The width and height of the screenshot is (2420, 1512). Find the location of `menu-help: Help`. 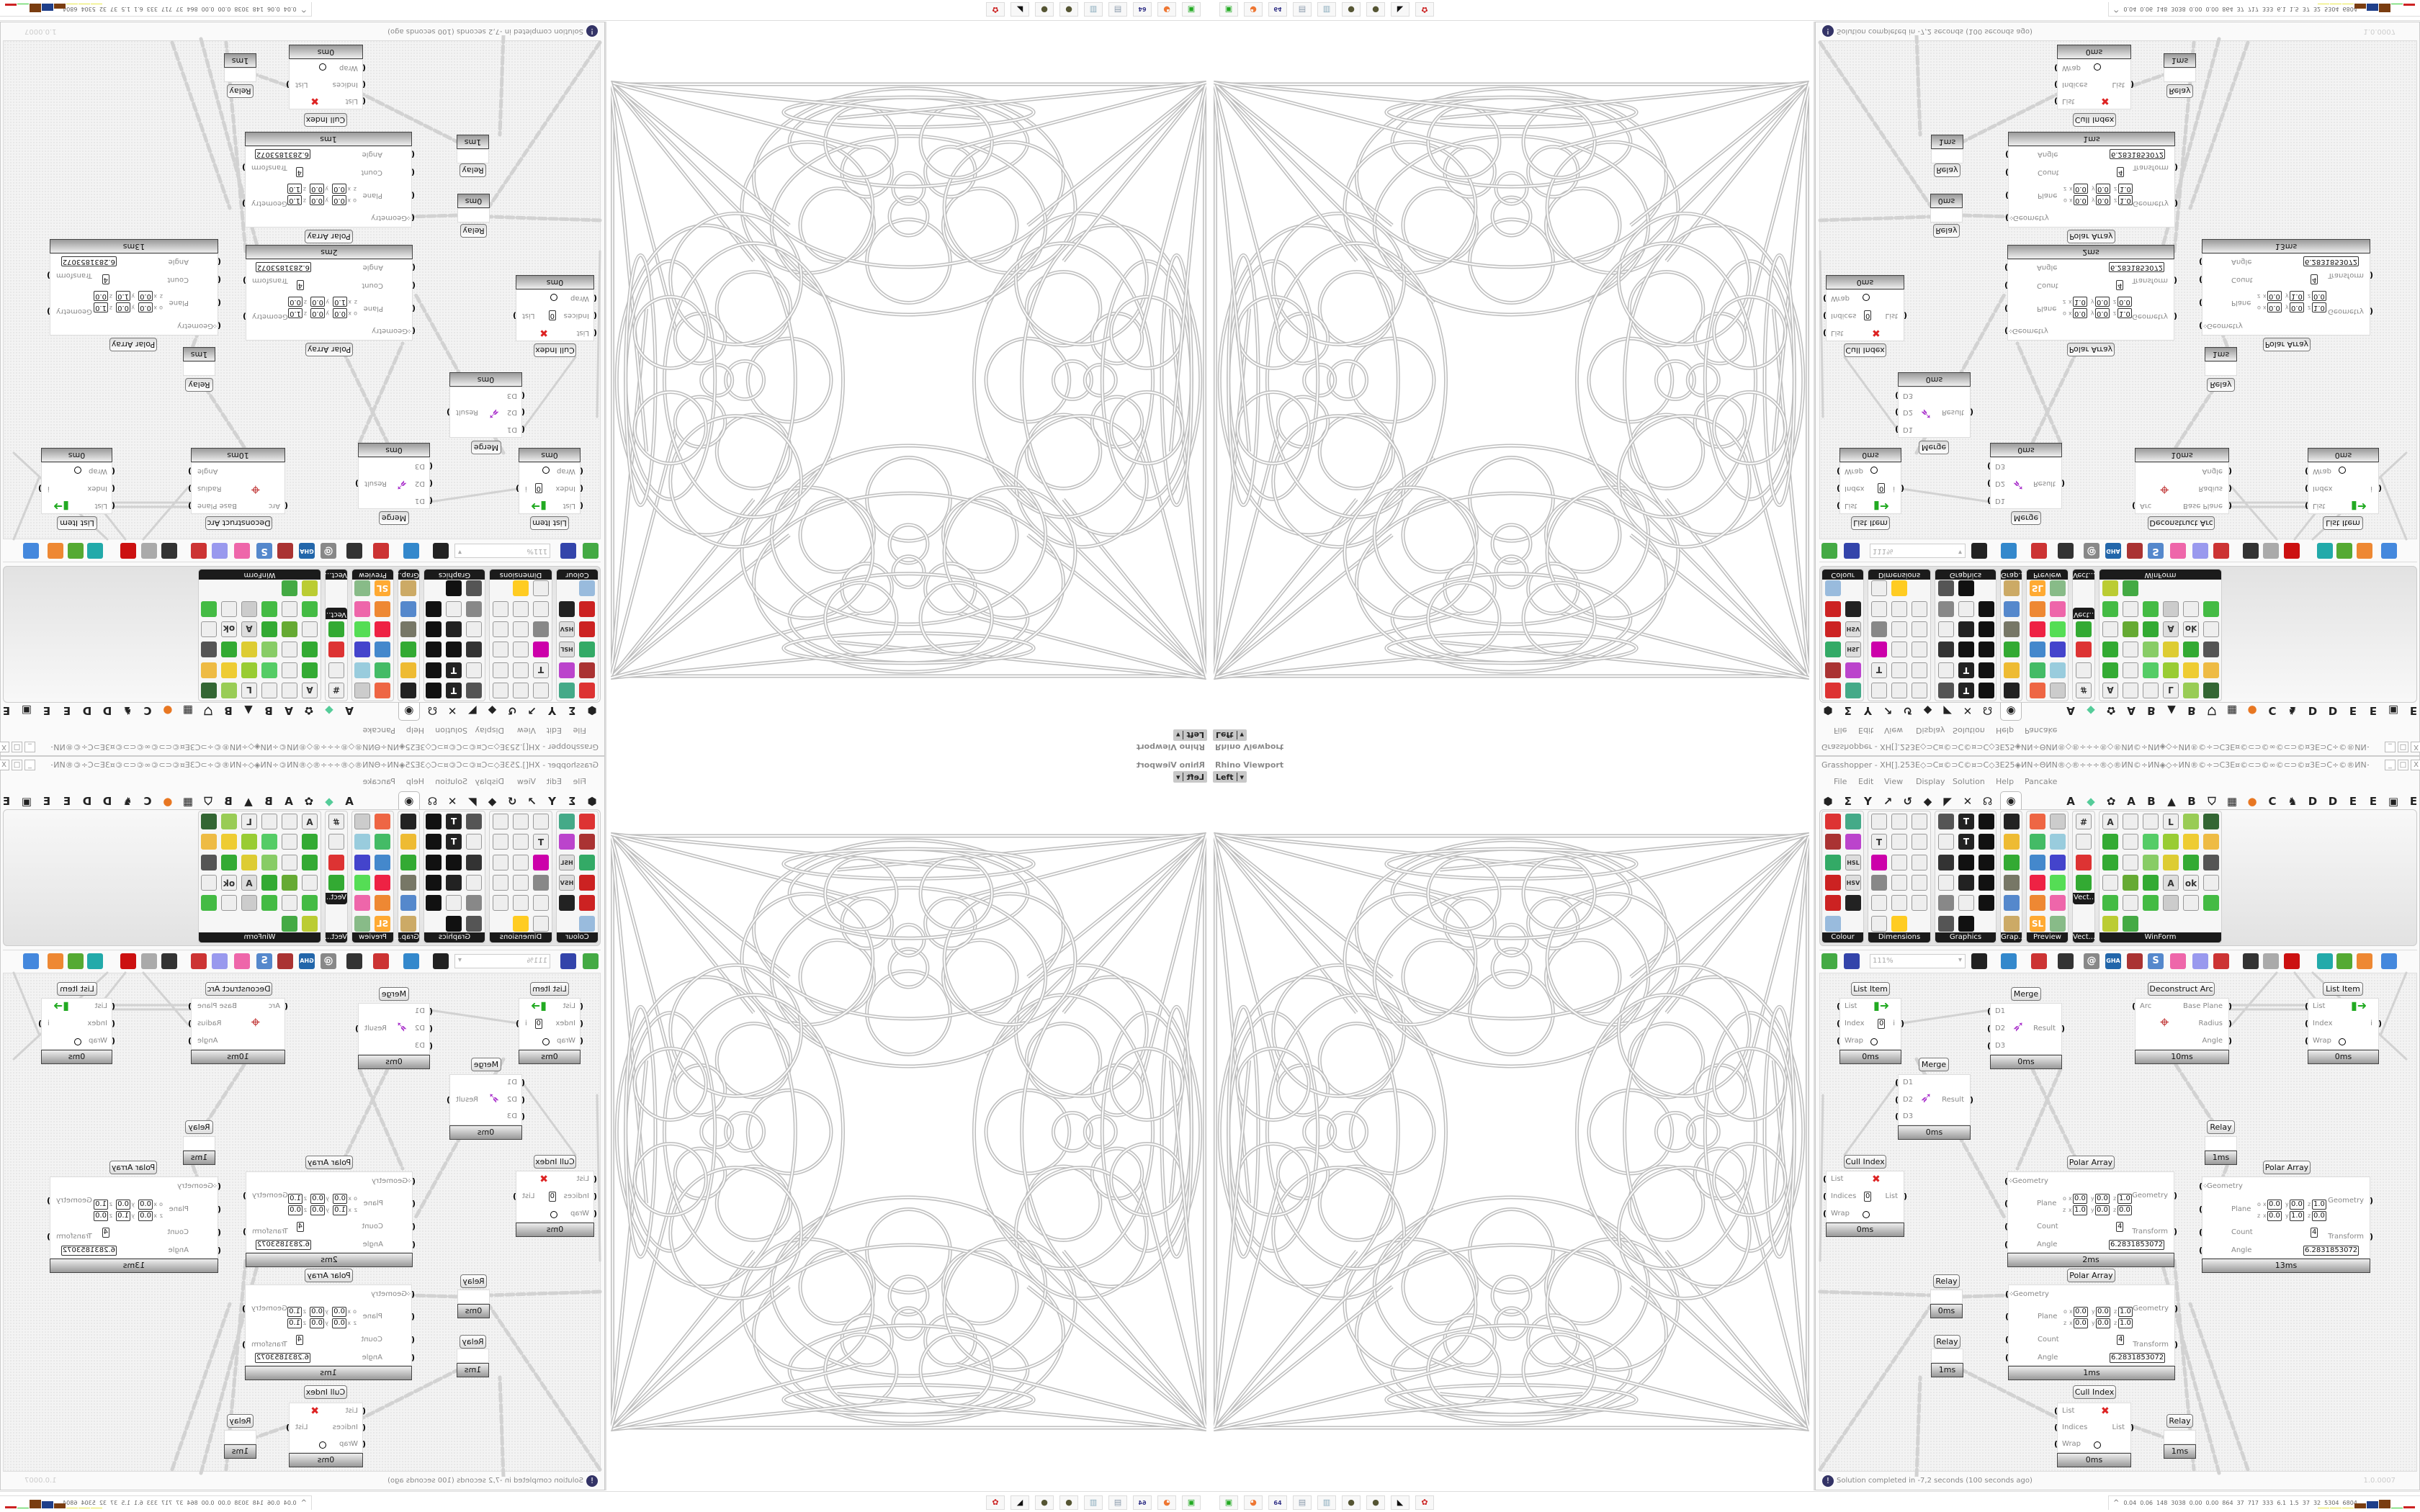

menu-help: Help is located at coordinates (2005, 781).